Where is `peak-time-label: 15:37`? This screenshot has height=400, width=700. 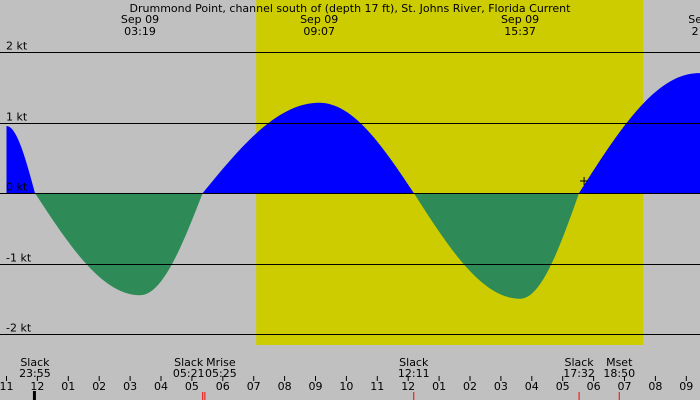
peak-time-label: 15:37 is located at coordinates (520, 31).